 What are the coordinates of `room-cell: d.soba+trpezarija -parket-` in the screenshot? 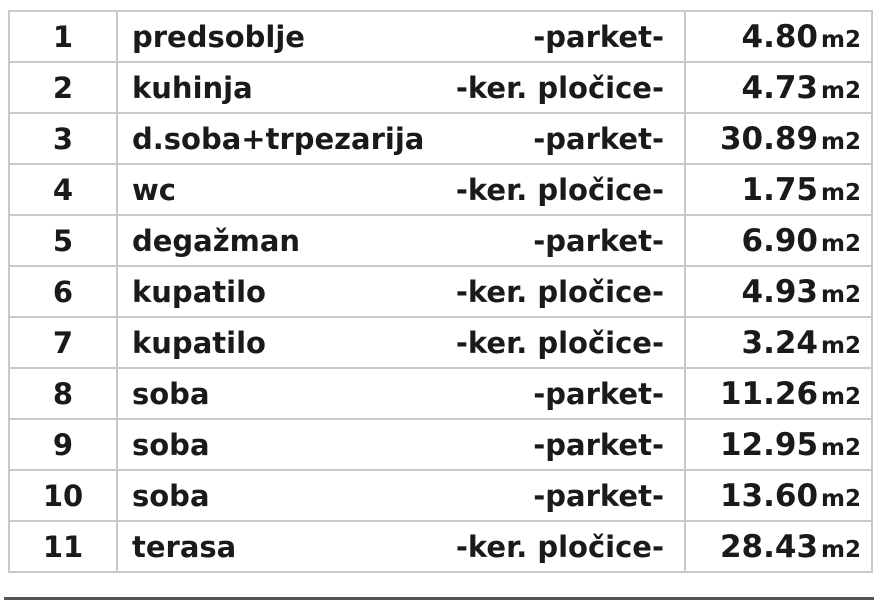 It's located at (401, 138).